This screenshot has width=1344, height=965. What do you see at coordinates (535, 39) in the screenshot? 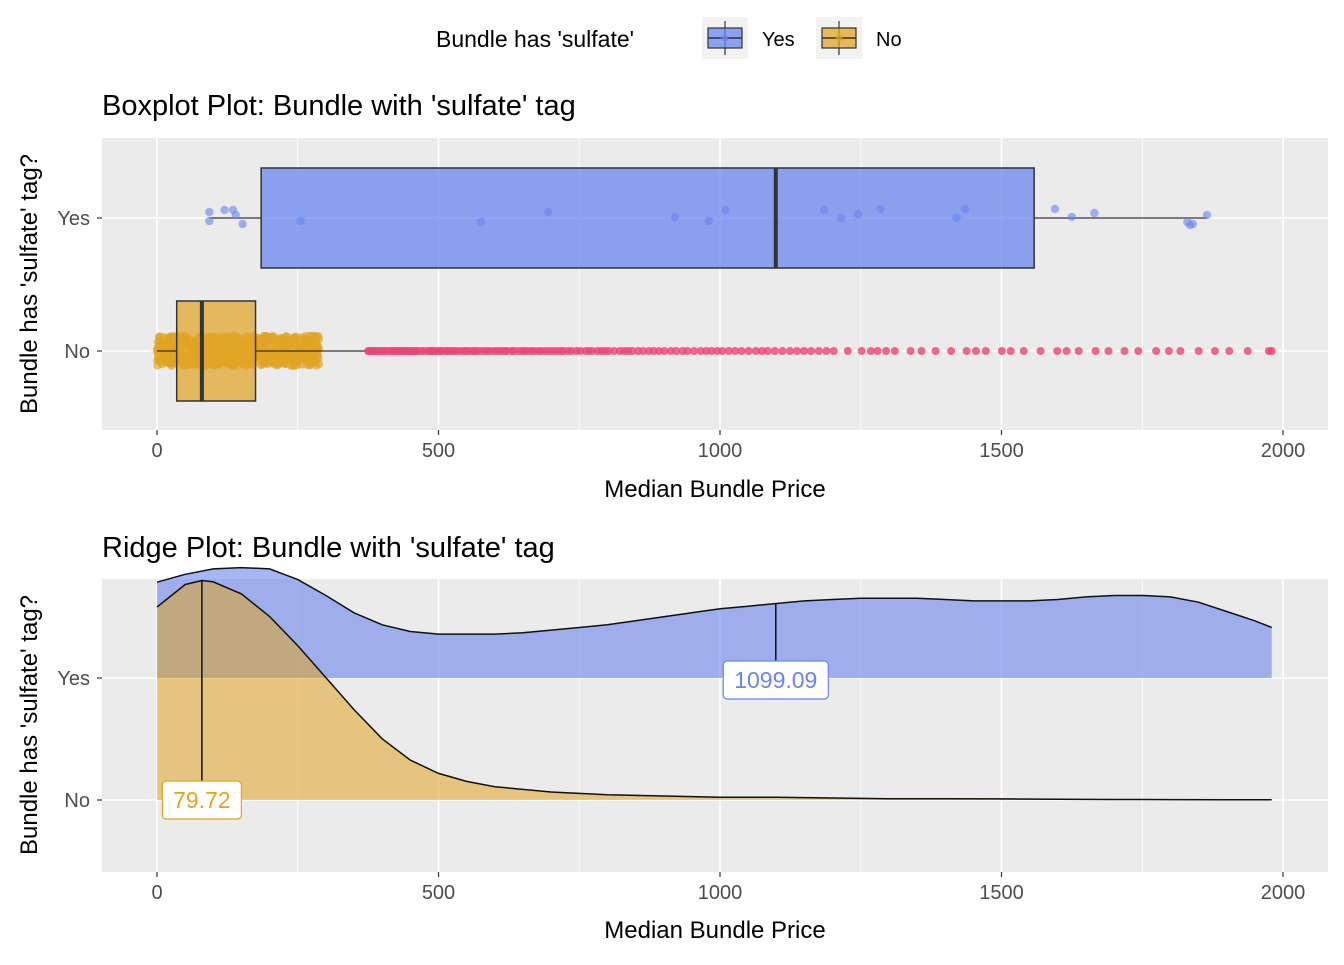
I see `legend-title: Bundle has 'sulfate'` at bounding box center [535, 39].